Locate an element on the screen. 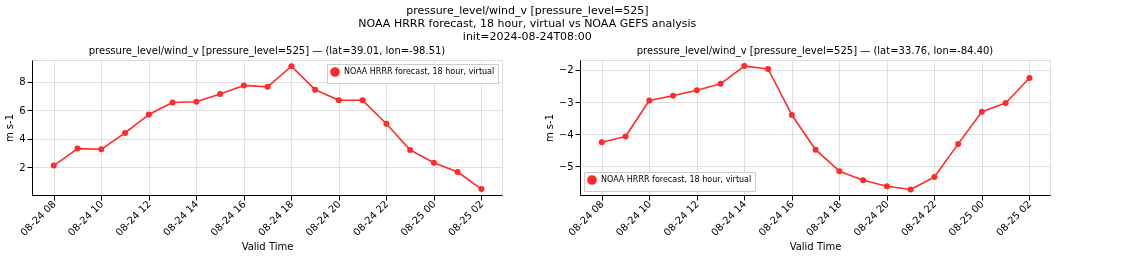 The image size is (1129, 279). chart-subtitle: pressure_level/wind_v [pressure_level=525] — (lat=39.01, lon=-98.51) is located at coordinates (267, 51).